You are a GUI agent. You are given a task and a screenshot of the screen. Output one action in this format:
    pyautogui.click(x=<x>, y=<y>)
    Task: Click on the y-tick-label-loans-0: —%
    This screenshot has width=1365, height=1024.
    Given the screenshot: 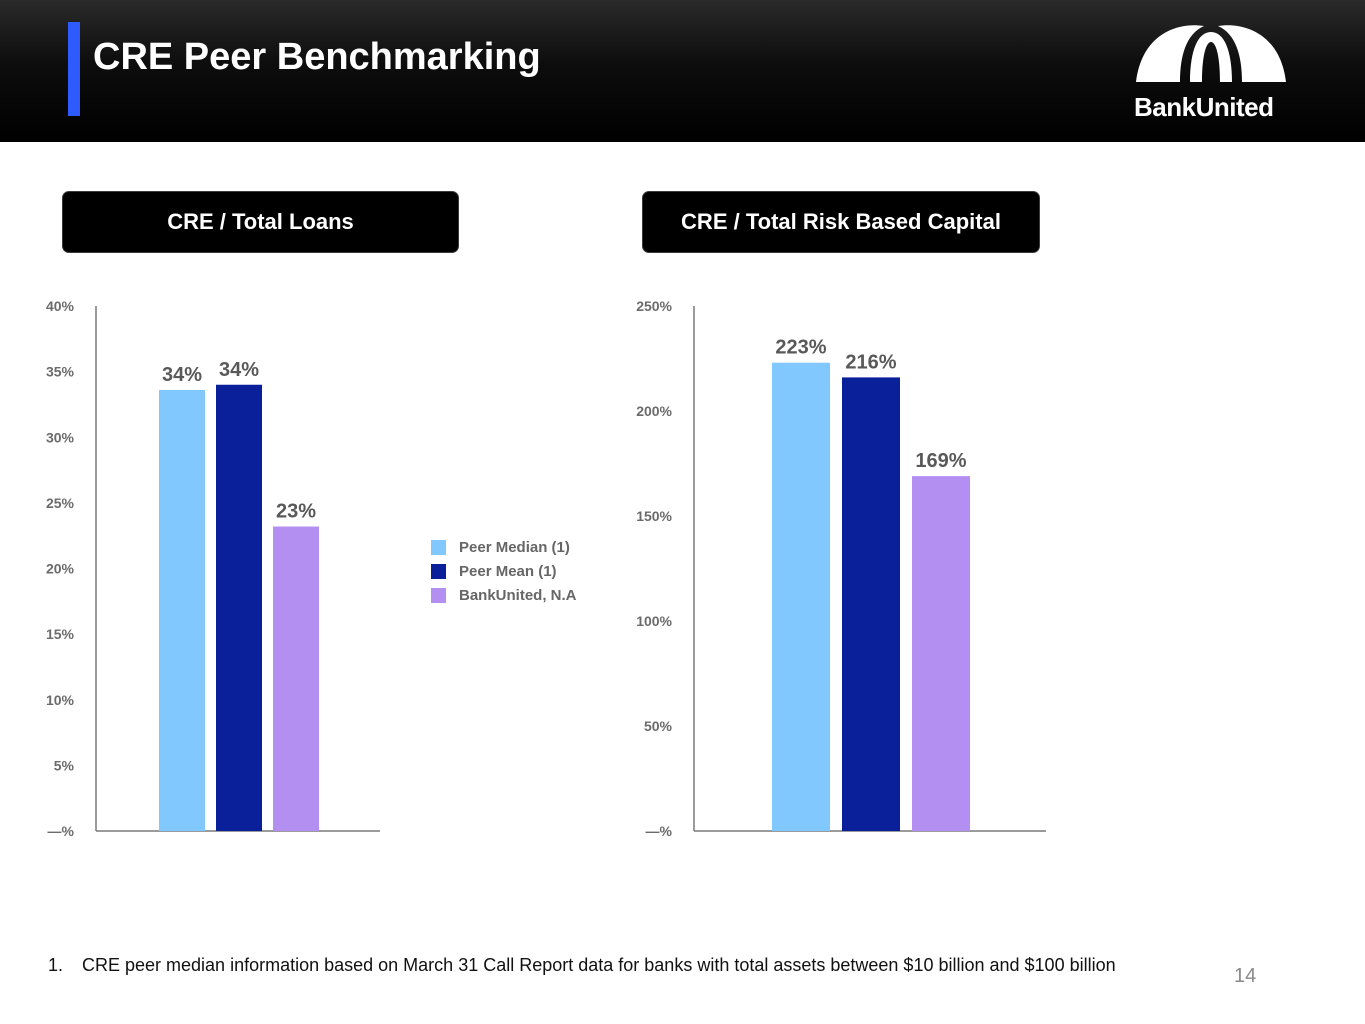 What is the action you would take?
    pyautogui.click(x=61, y=831)
    